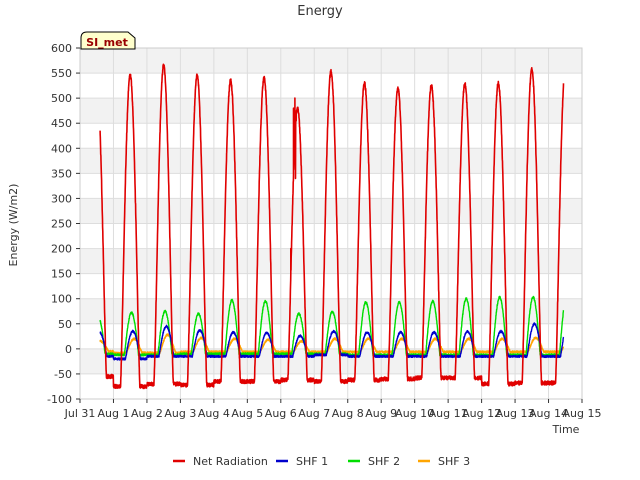 This screenshot has height=480, width=640. Describe the element at coordinates (448, 413) in the screenshot. I see `x-tick-label: Aug 11` at that location.